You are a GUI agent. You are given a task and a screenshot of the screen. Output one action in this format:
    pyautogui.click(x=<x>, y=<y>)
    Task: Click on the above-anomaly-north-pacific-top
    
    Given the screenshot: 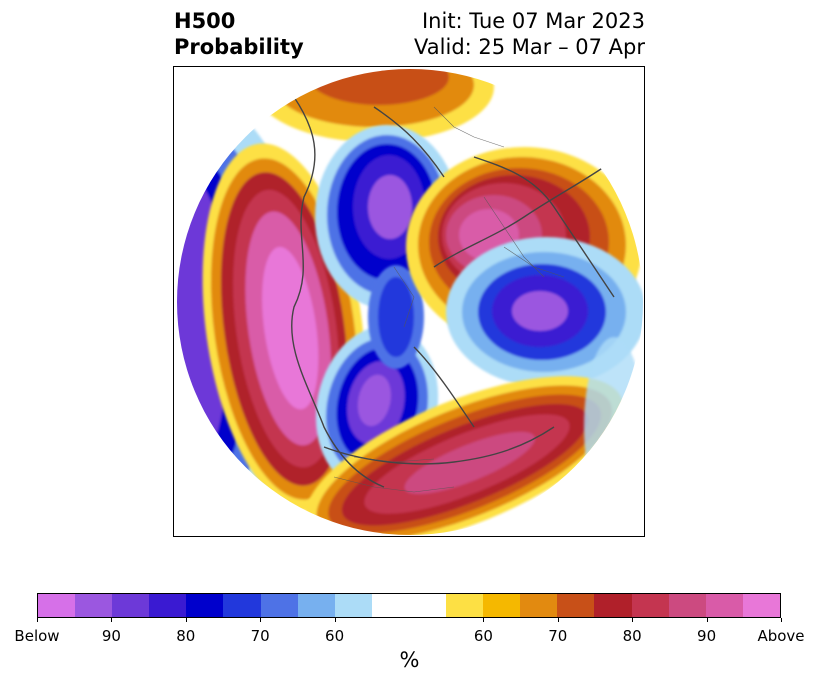 What is the action you would take?
    pyautogui.click(x=374, y=105)
    